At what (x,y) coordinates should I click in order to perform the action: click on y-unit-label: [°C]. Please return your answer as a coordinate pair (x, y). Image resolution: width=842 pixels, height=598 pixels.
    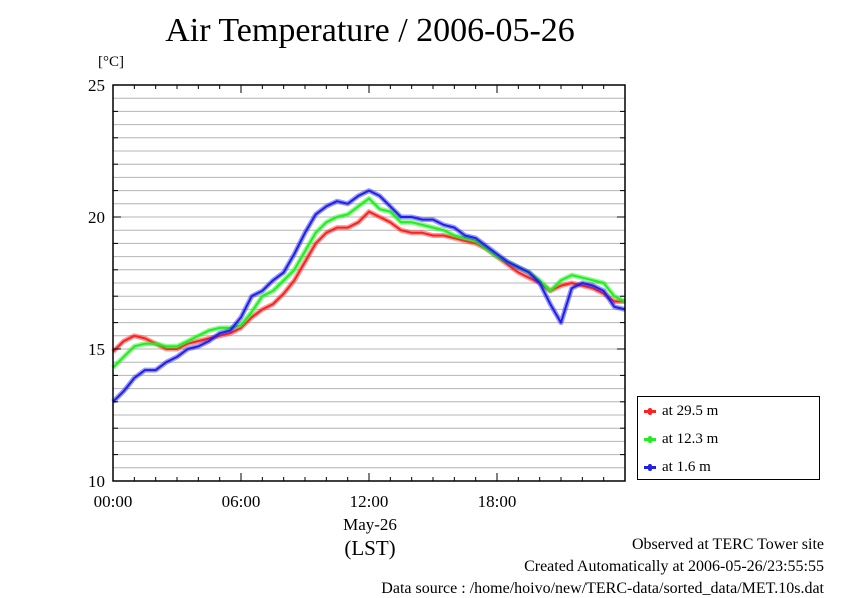
    Looking at the image, I should click on (111, 62).